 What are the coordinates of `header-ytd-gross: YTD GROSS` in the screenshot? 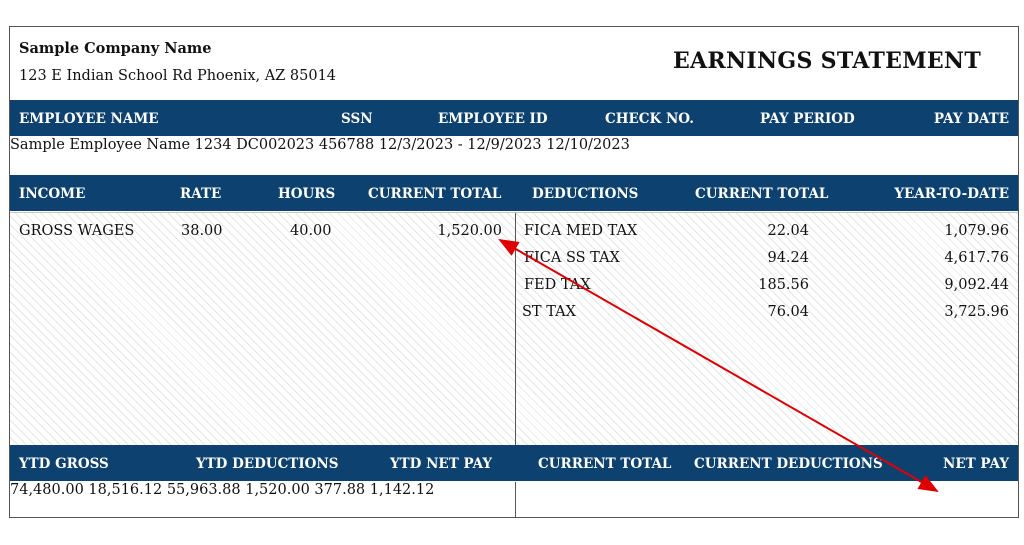 It's located at (64, 464).